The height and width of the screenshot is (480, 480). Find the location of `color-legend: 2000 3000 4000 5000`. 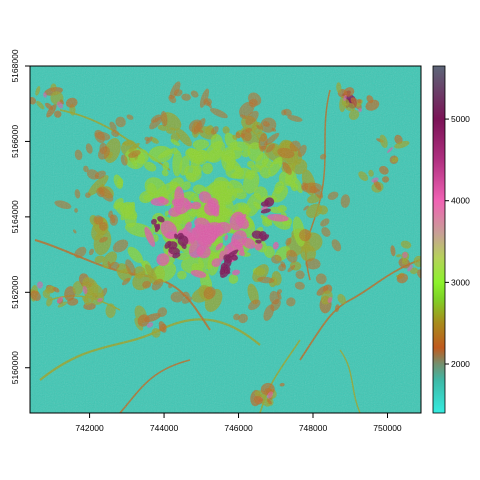

color-legend: 2000 3000 4000 5000 is located at coordinates (451, 239).